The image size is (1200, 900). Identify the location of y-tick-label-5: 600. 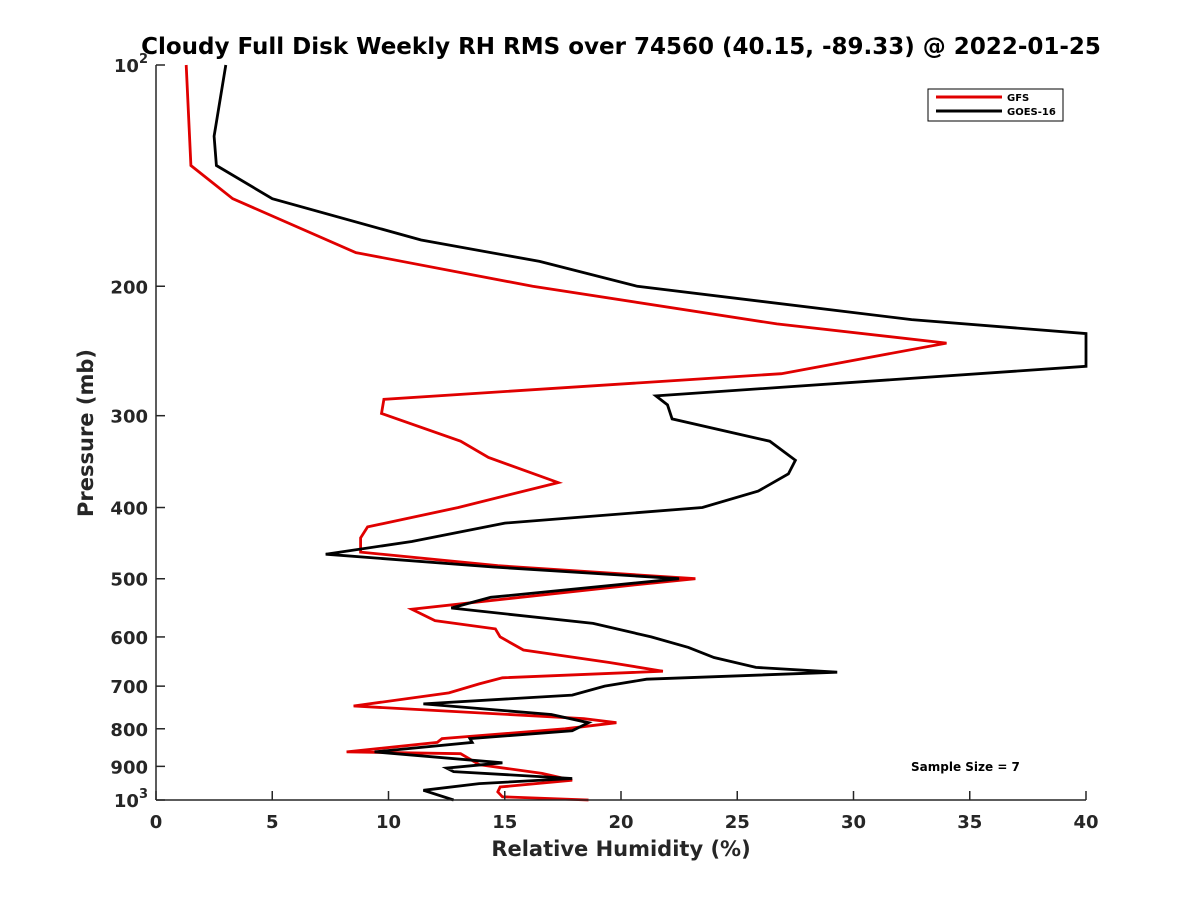
(129, 638).